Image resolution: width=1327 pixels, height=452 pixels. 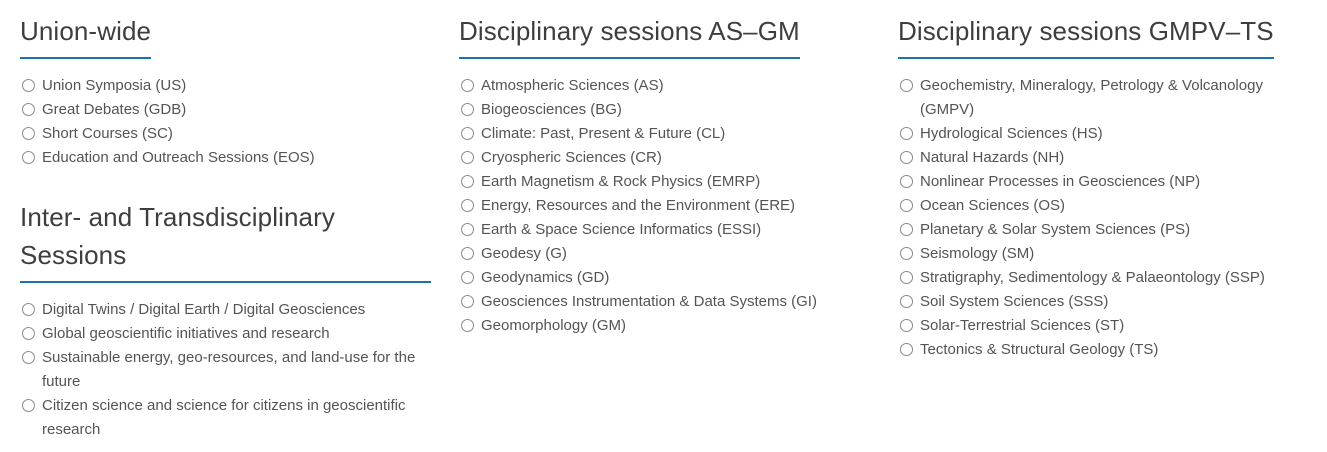 I want to click on radio-option-label: Ocean Sciences (OS), so click(x=993, y=205).